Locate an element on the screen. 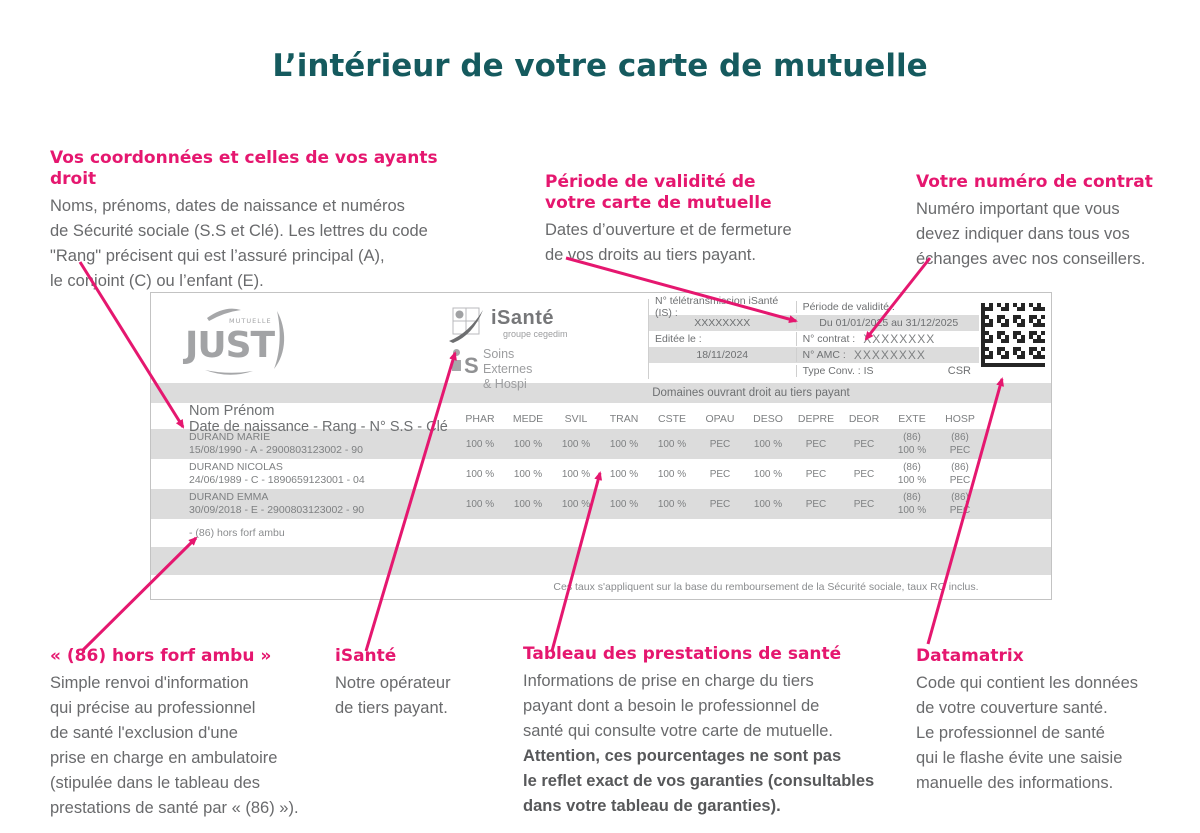 The width and height of the screenshot is (1200, 833). editee-value: 18/11/2024 is located at coordinates (722, 355).